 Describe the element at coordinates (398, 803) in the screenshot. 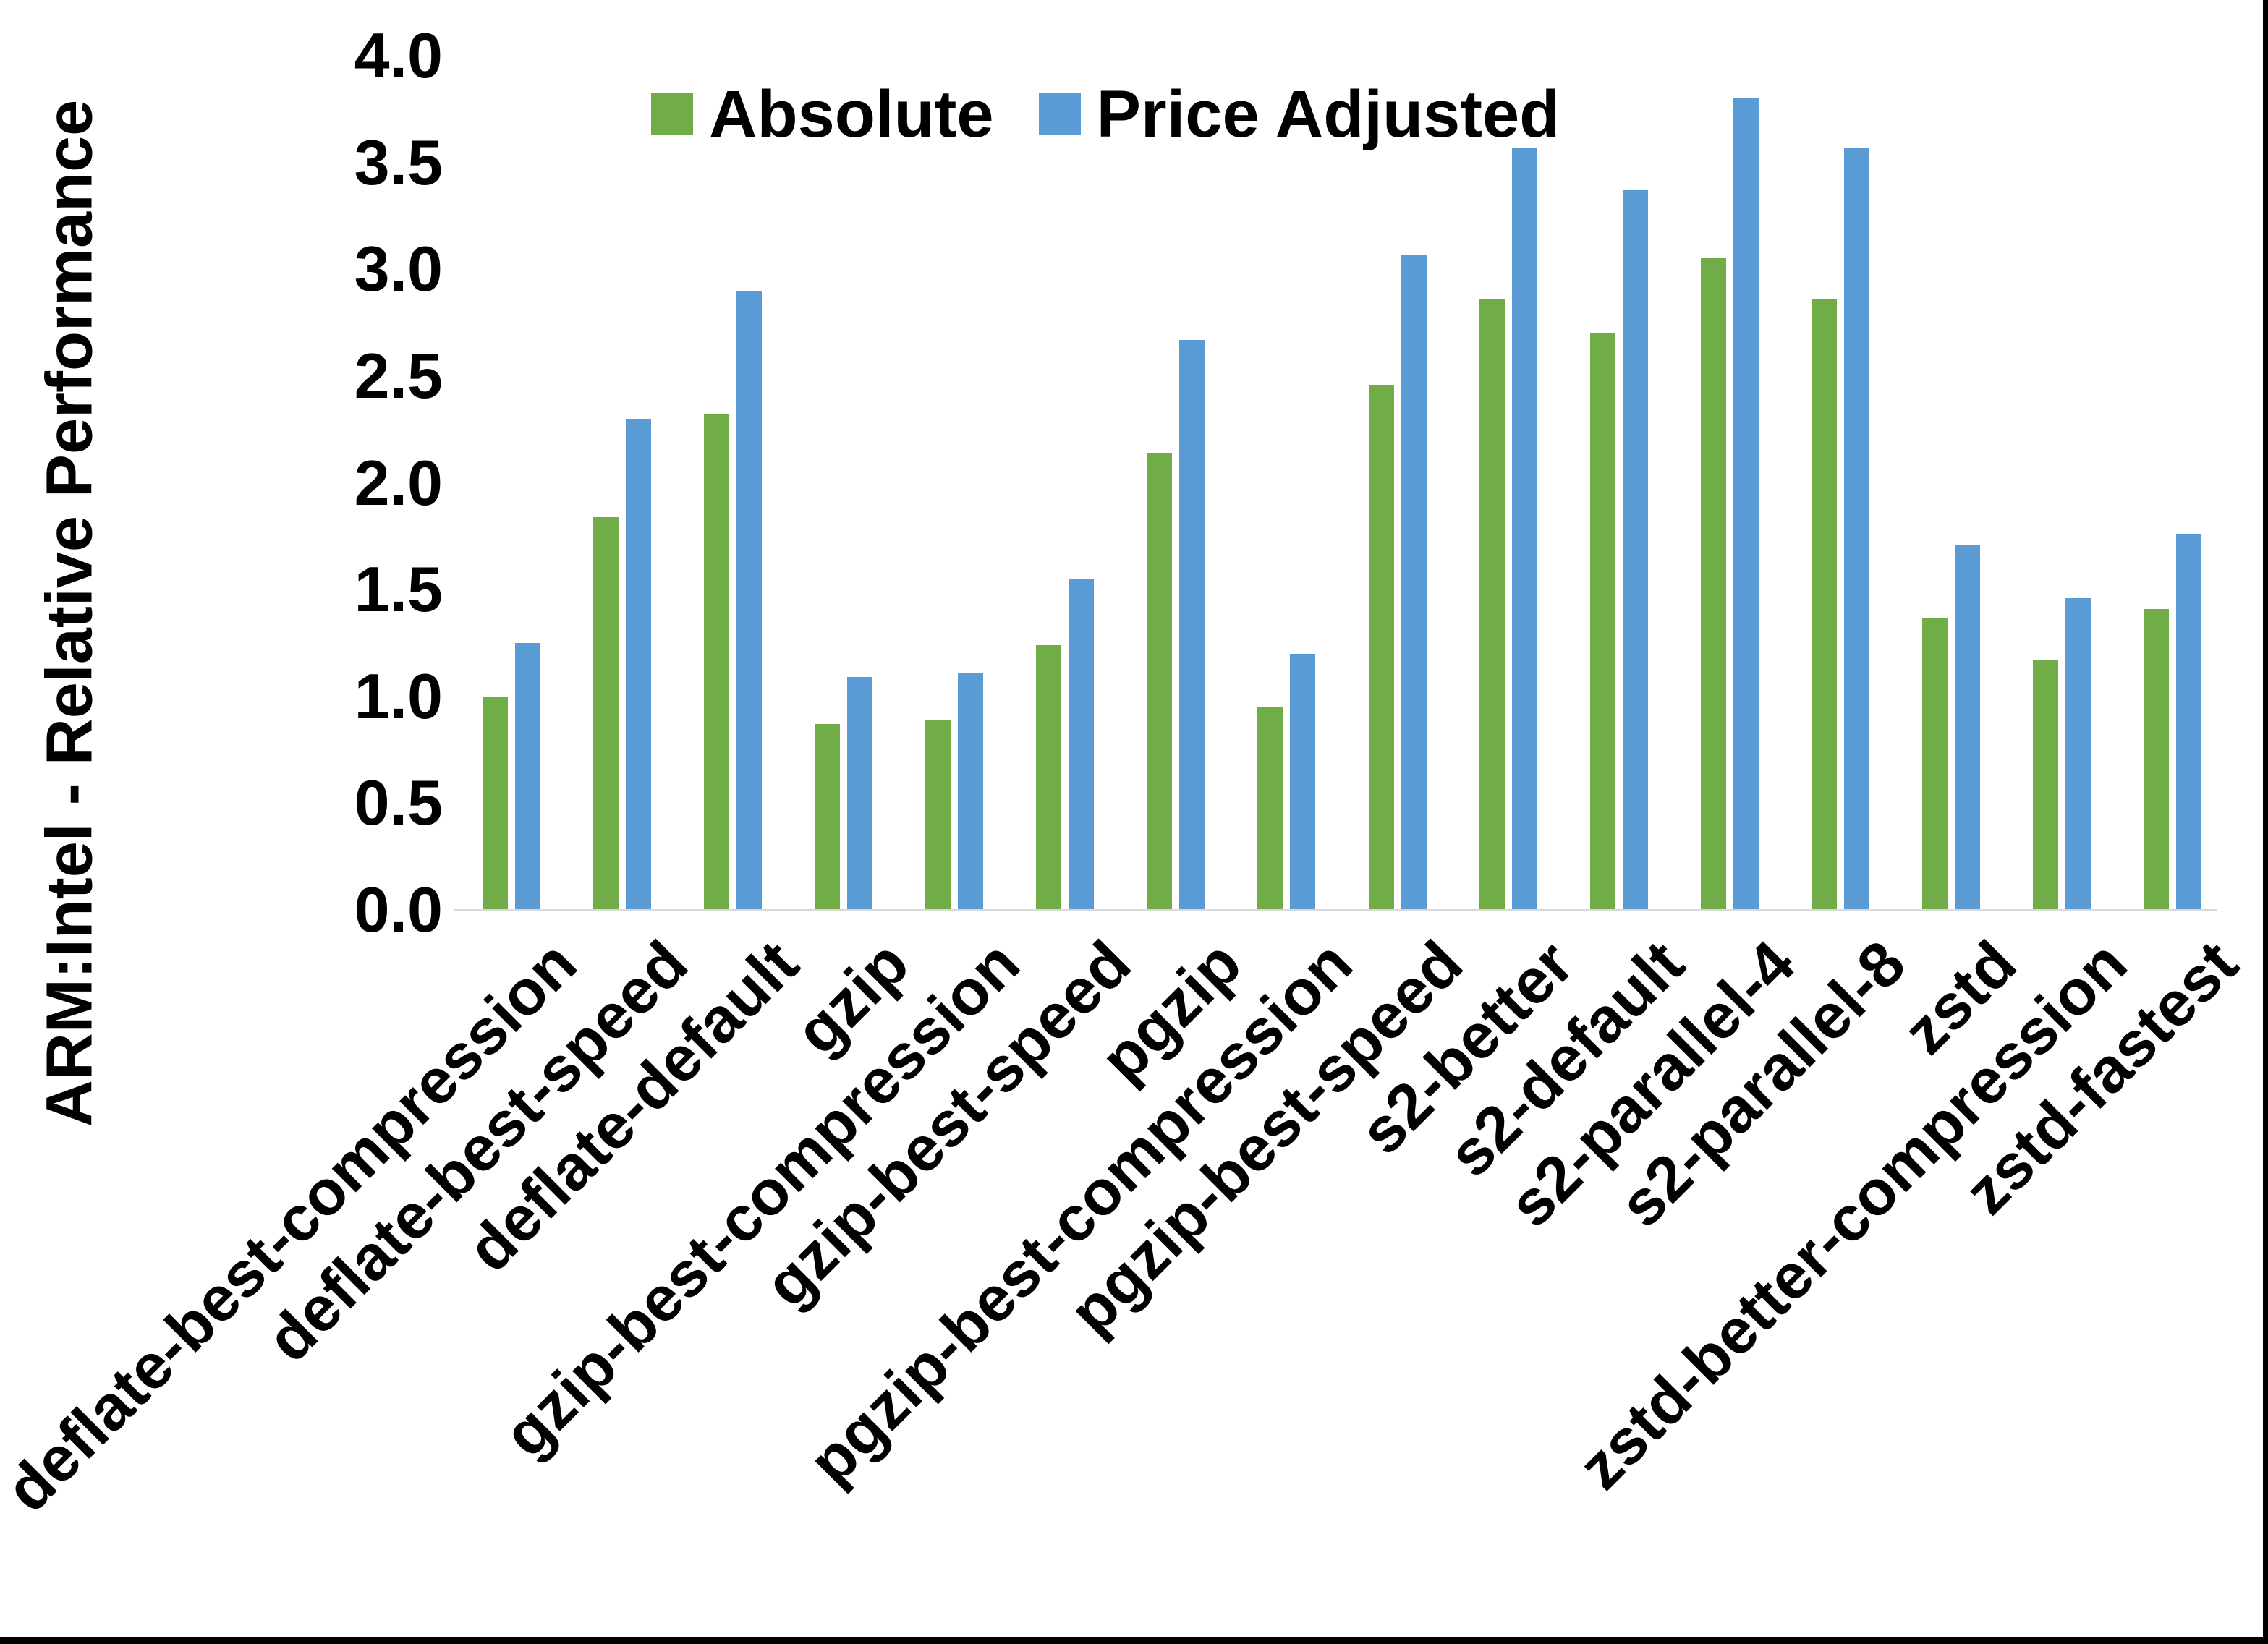

I see `y-tick-label: 0.5` at that location.